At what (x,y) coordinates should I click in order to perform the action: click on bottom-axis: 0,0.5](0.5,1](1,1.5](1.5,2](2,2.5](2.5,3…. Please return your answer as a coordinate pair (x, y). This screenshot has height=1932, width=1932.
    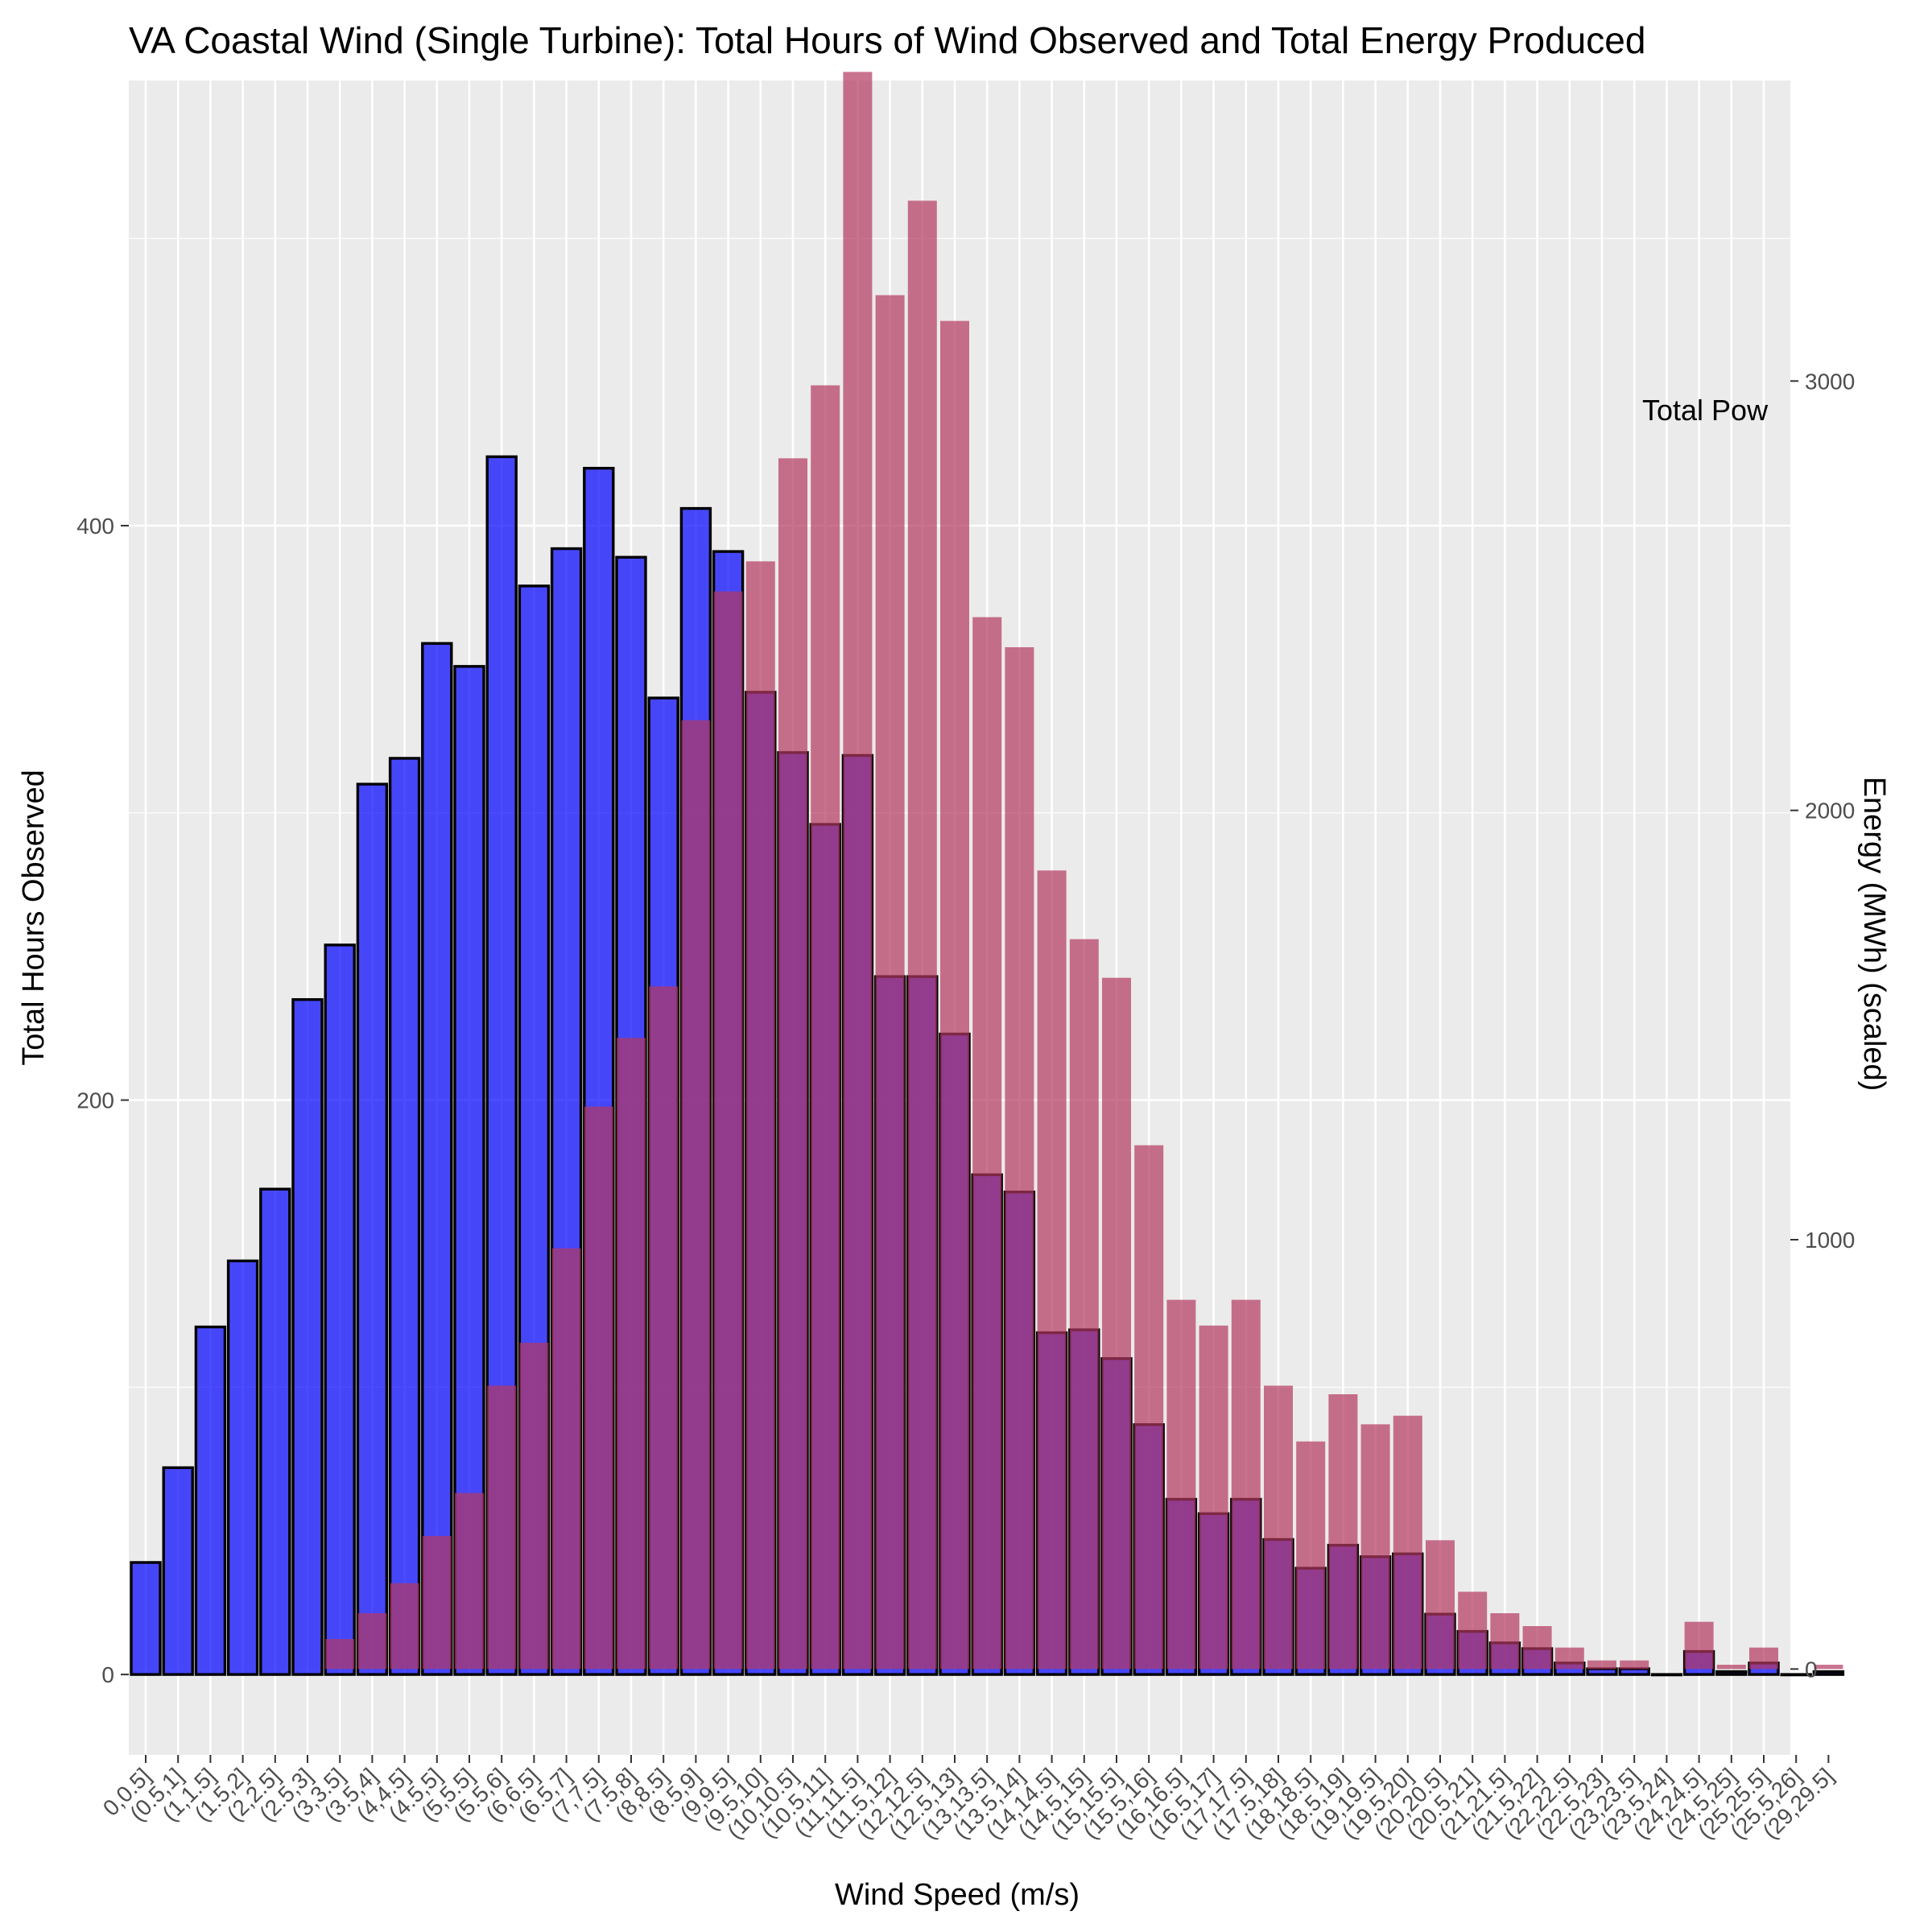
    Looking at the image, I should click on (968, 1799).